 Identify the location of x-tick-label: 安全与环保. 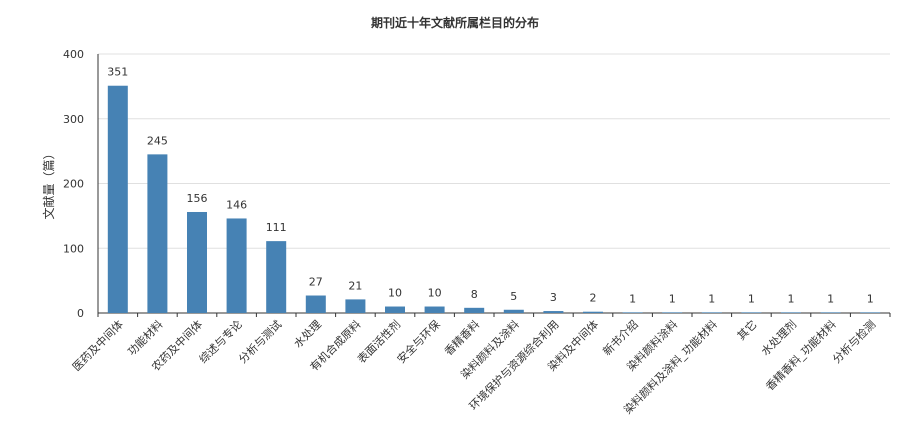
(418, 341).